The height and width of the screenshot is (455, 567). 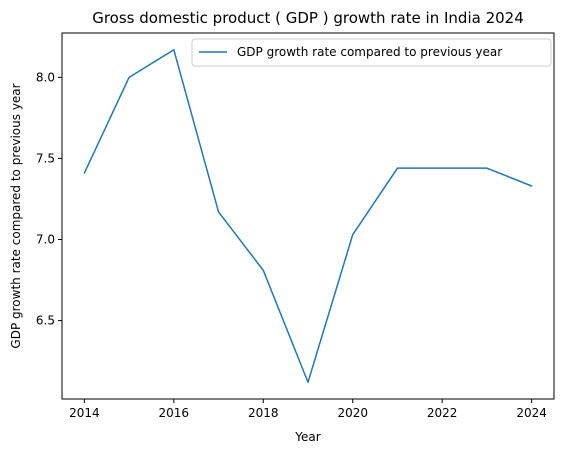 What do you see at coordinates (352, 413) in the screenshot?
I see `x-tick-label: 2020` at bounding box center [352, 413].